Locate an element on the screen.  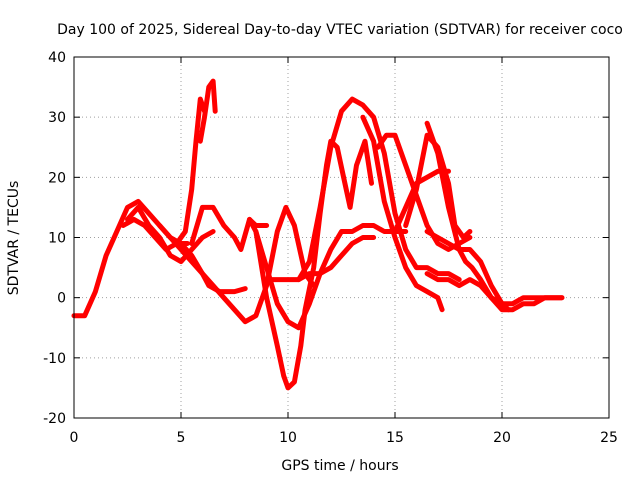
y-axis-label: SDTVAR / TECUs is located at coordinates (14, 238).